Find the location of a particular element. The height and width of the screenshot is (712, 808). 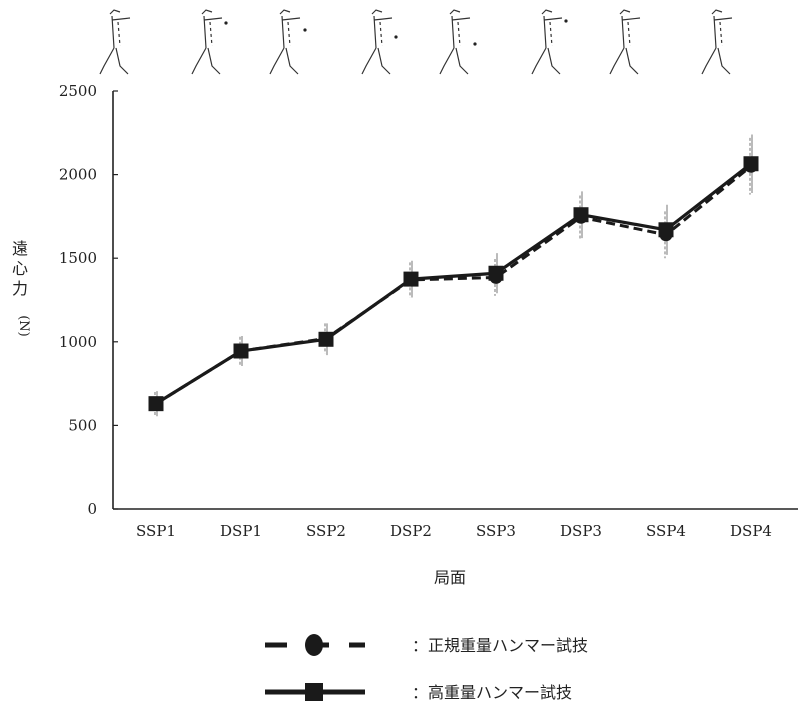

y-axis-label-char-3: 力 is located at coordinates (20, 288).